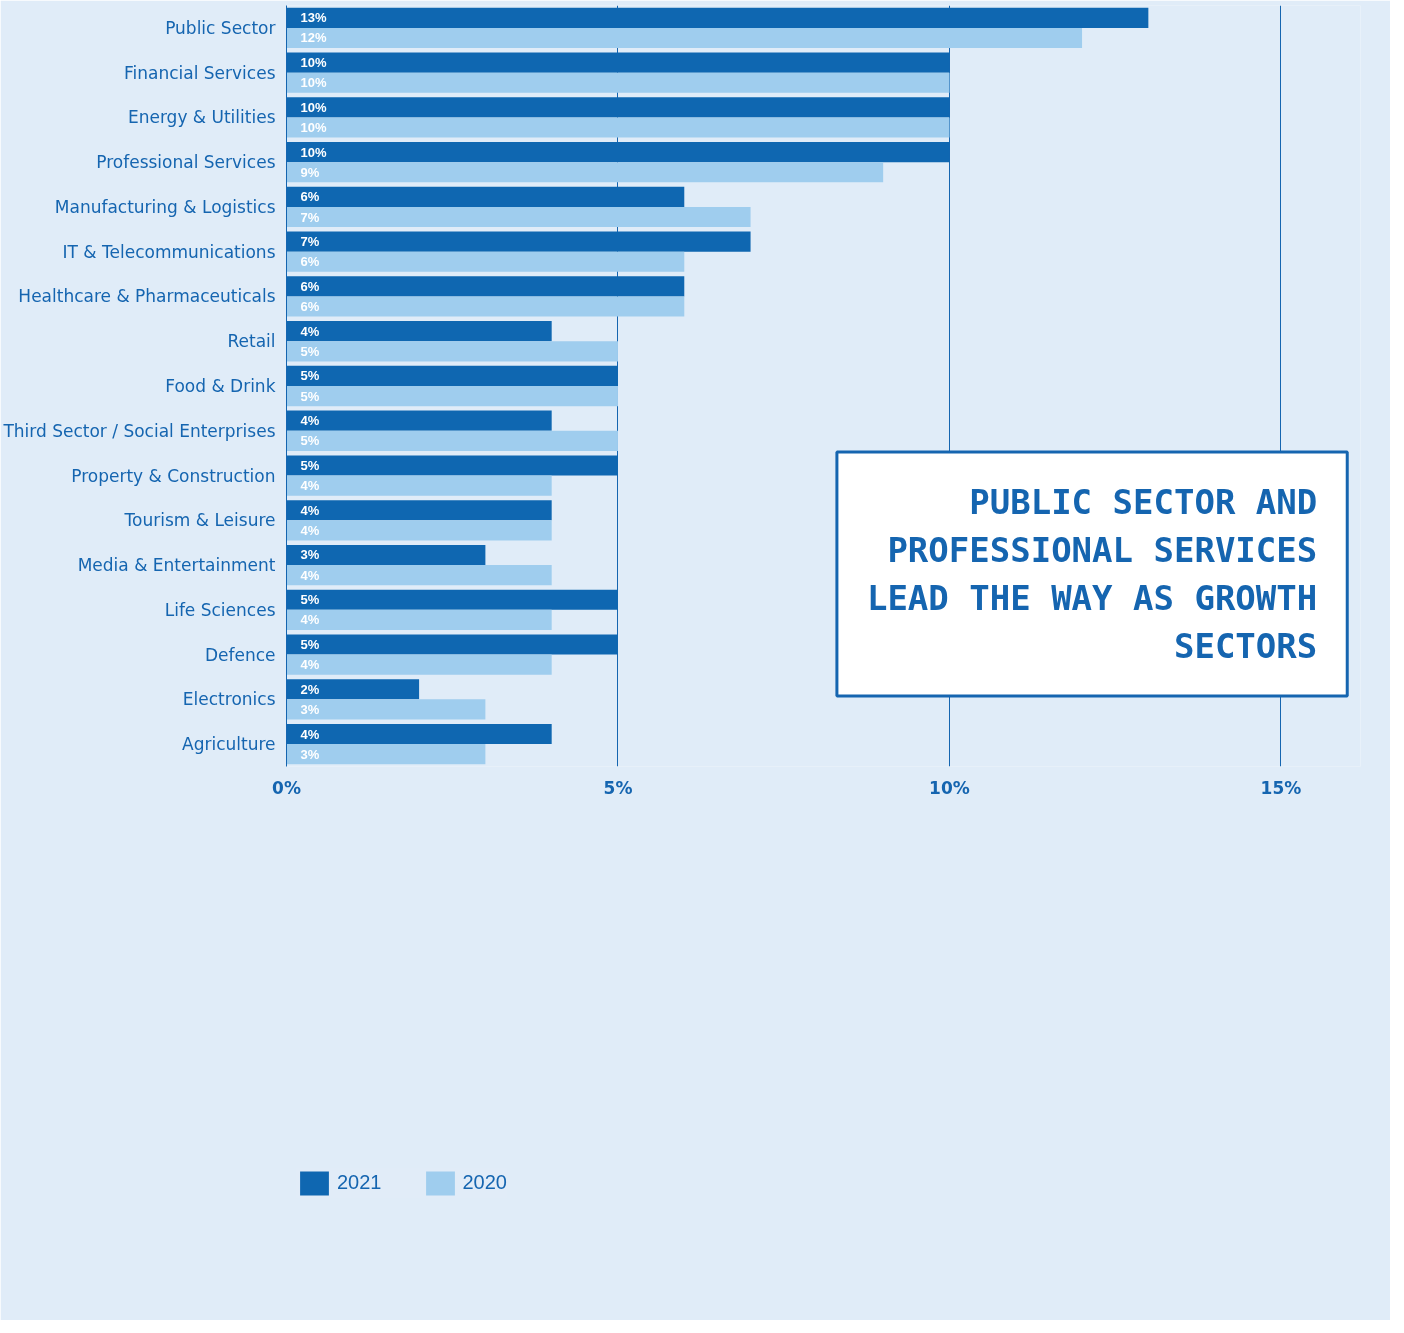 This screenshot has height=1333, width=1404. I want to click on legend-label: 2021, so click(359, 1182).